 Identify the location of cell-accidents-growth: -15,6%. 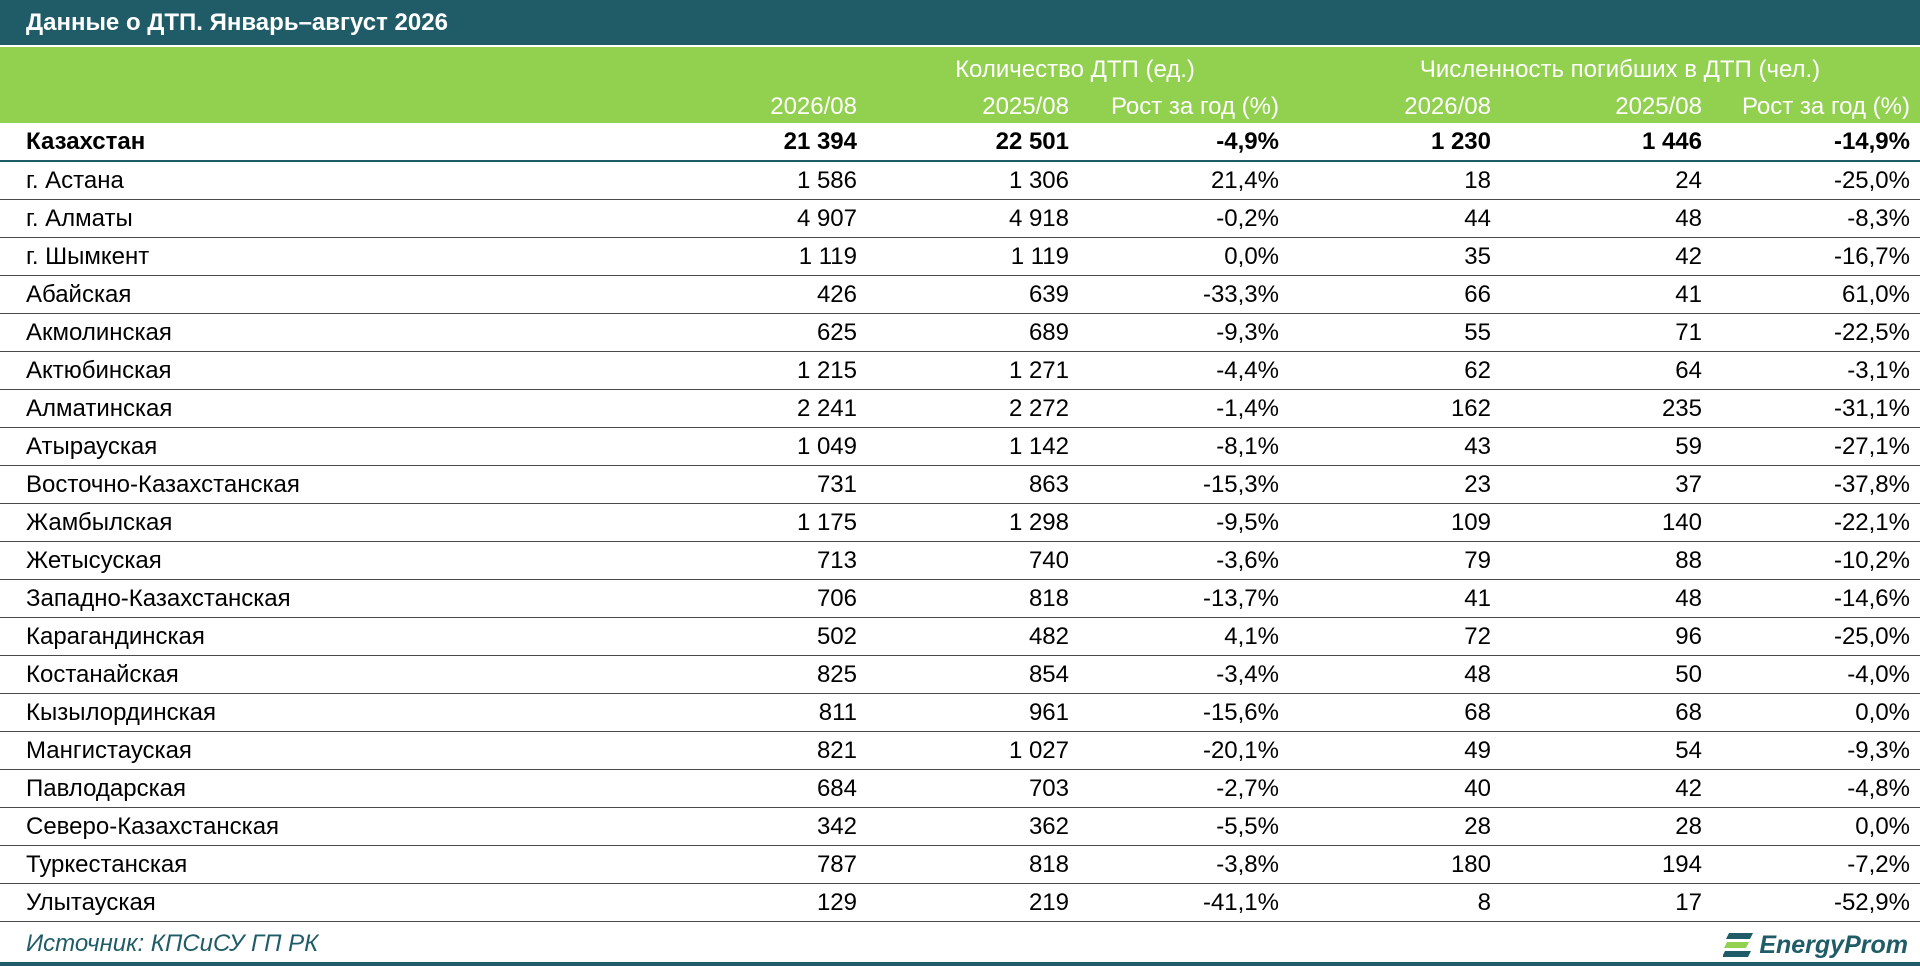
(1240, 712).